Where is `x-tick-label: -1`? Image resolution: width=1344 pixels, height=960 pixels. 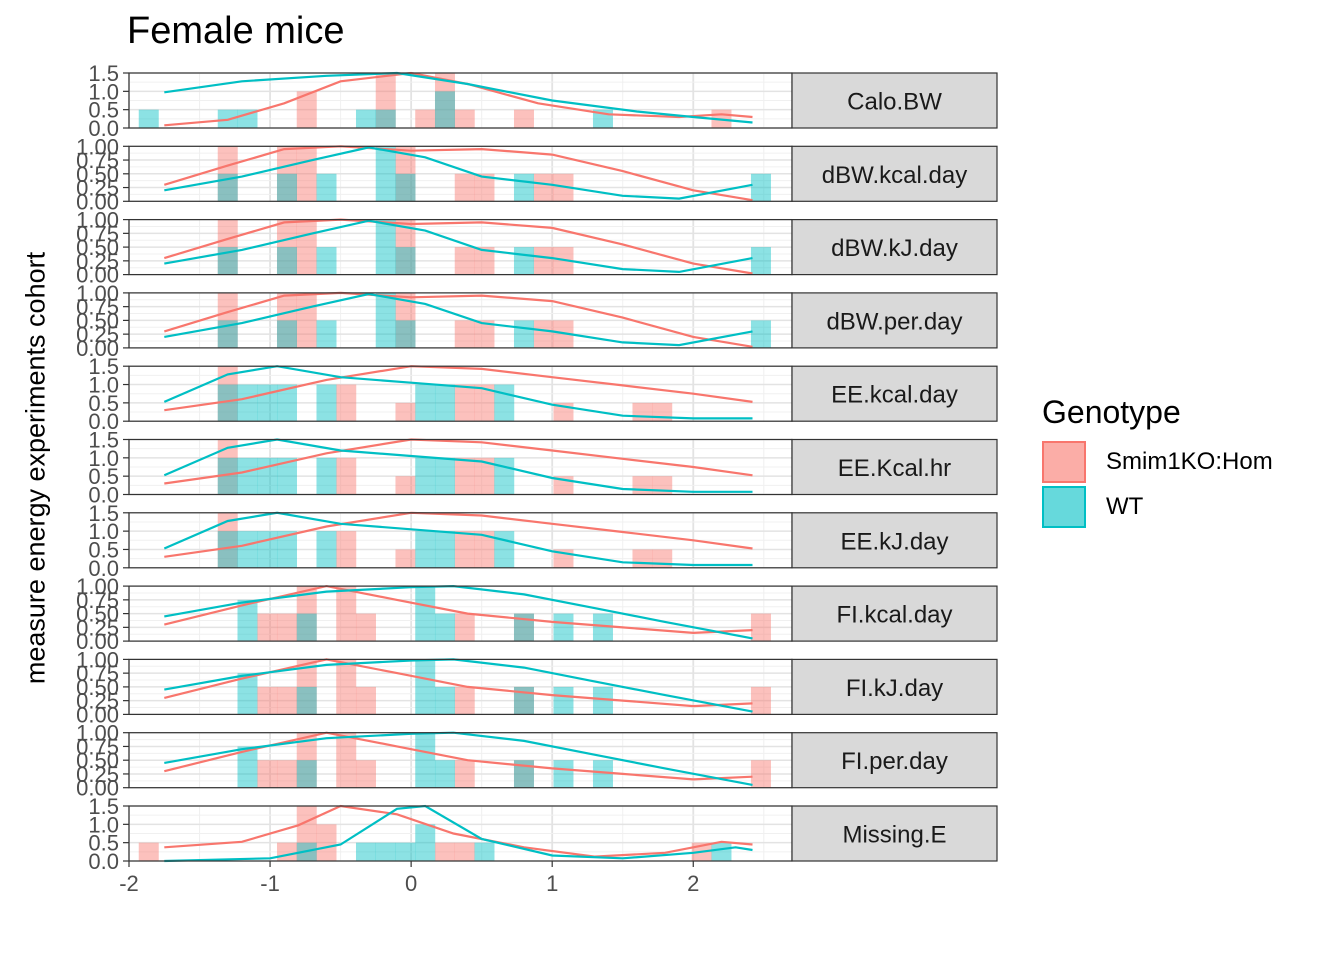
x-tick-label: -1 is located at coordinates (270, 883).